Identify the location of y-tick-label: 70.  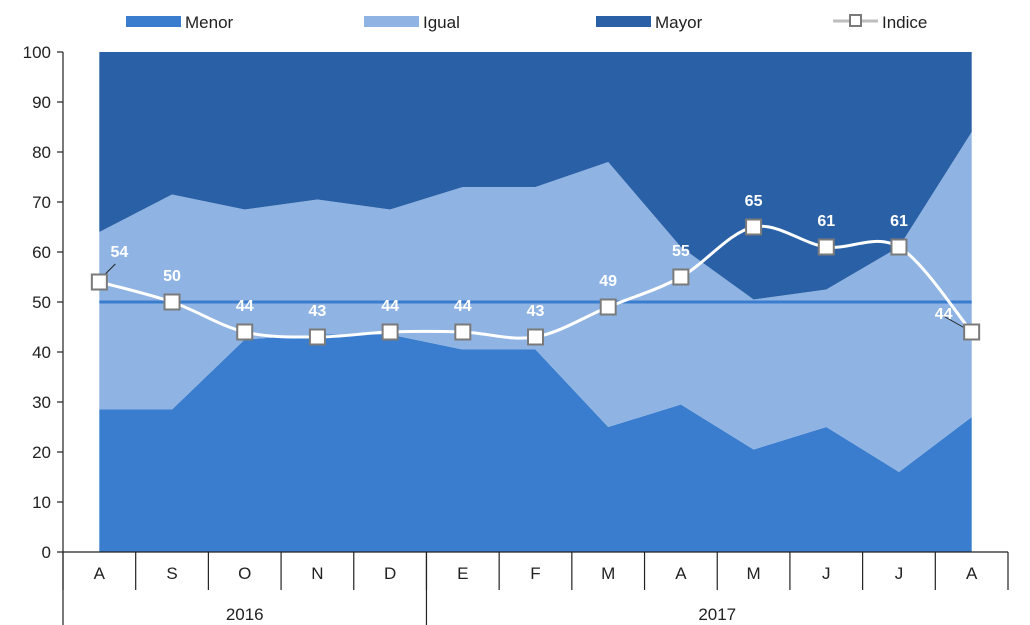
(41, 202).